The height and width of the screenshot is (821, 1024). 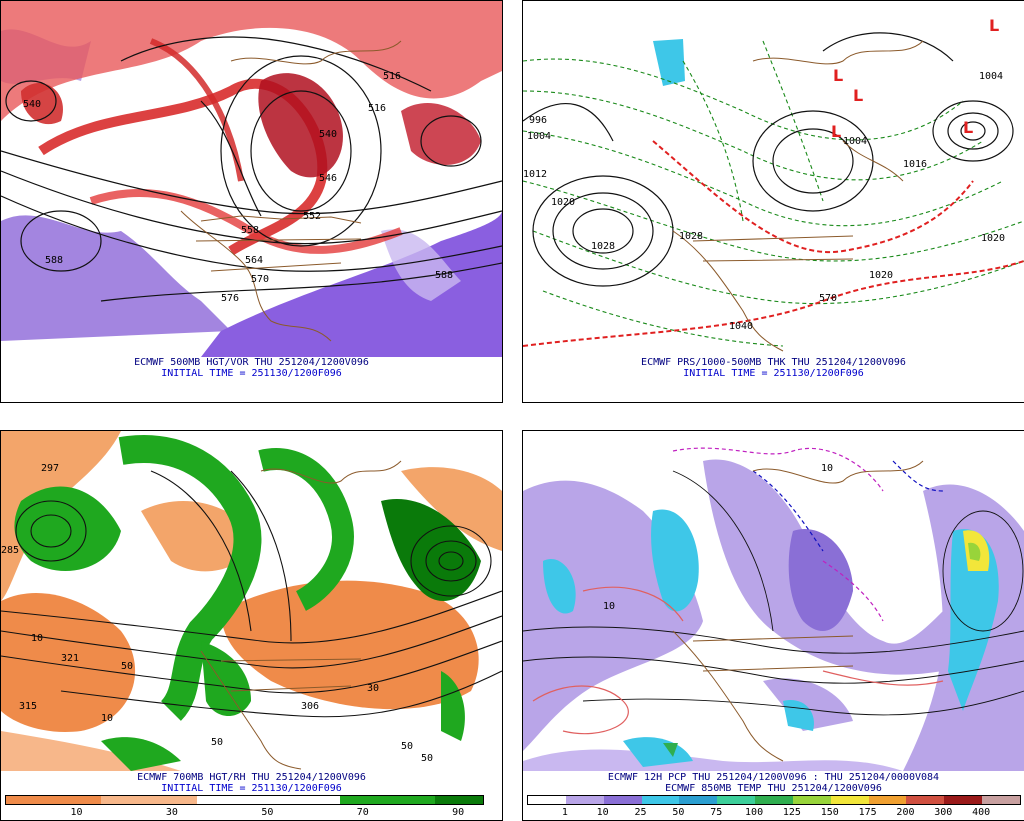 What do you see at coordinates (310, 706) in the screenshot?
I see `contour-label: 306` at bounding box center [310, 706].